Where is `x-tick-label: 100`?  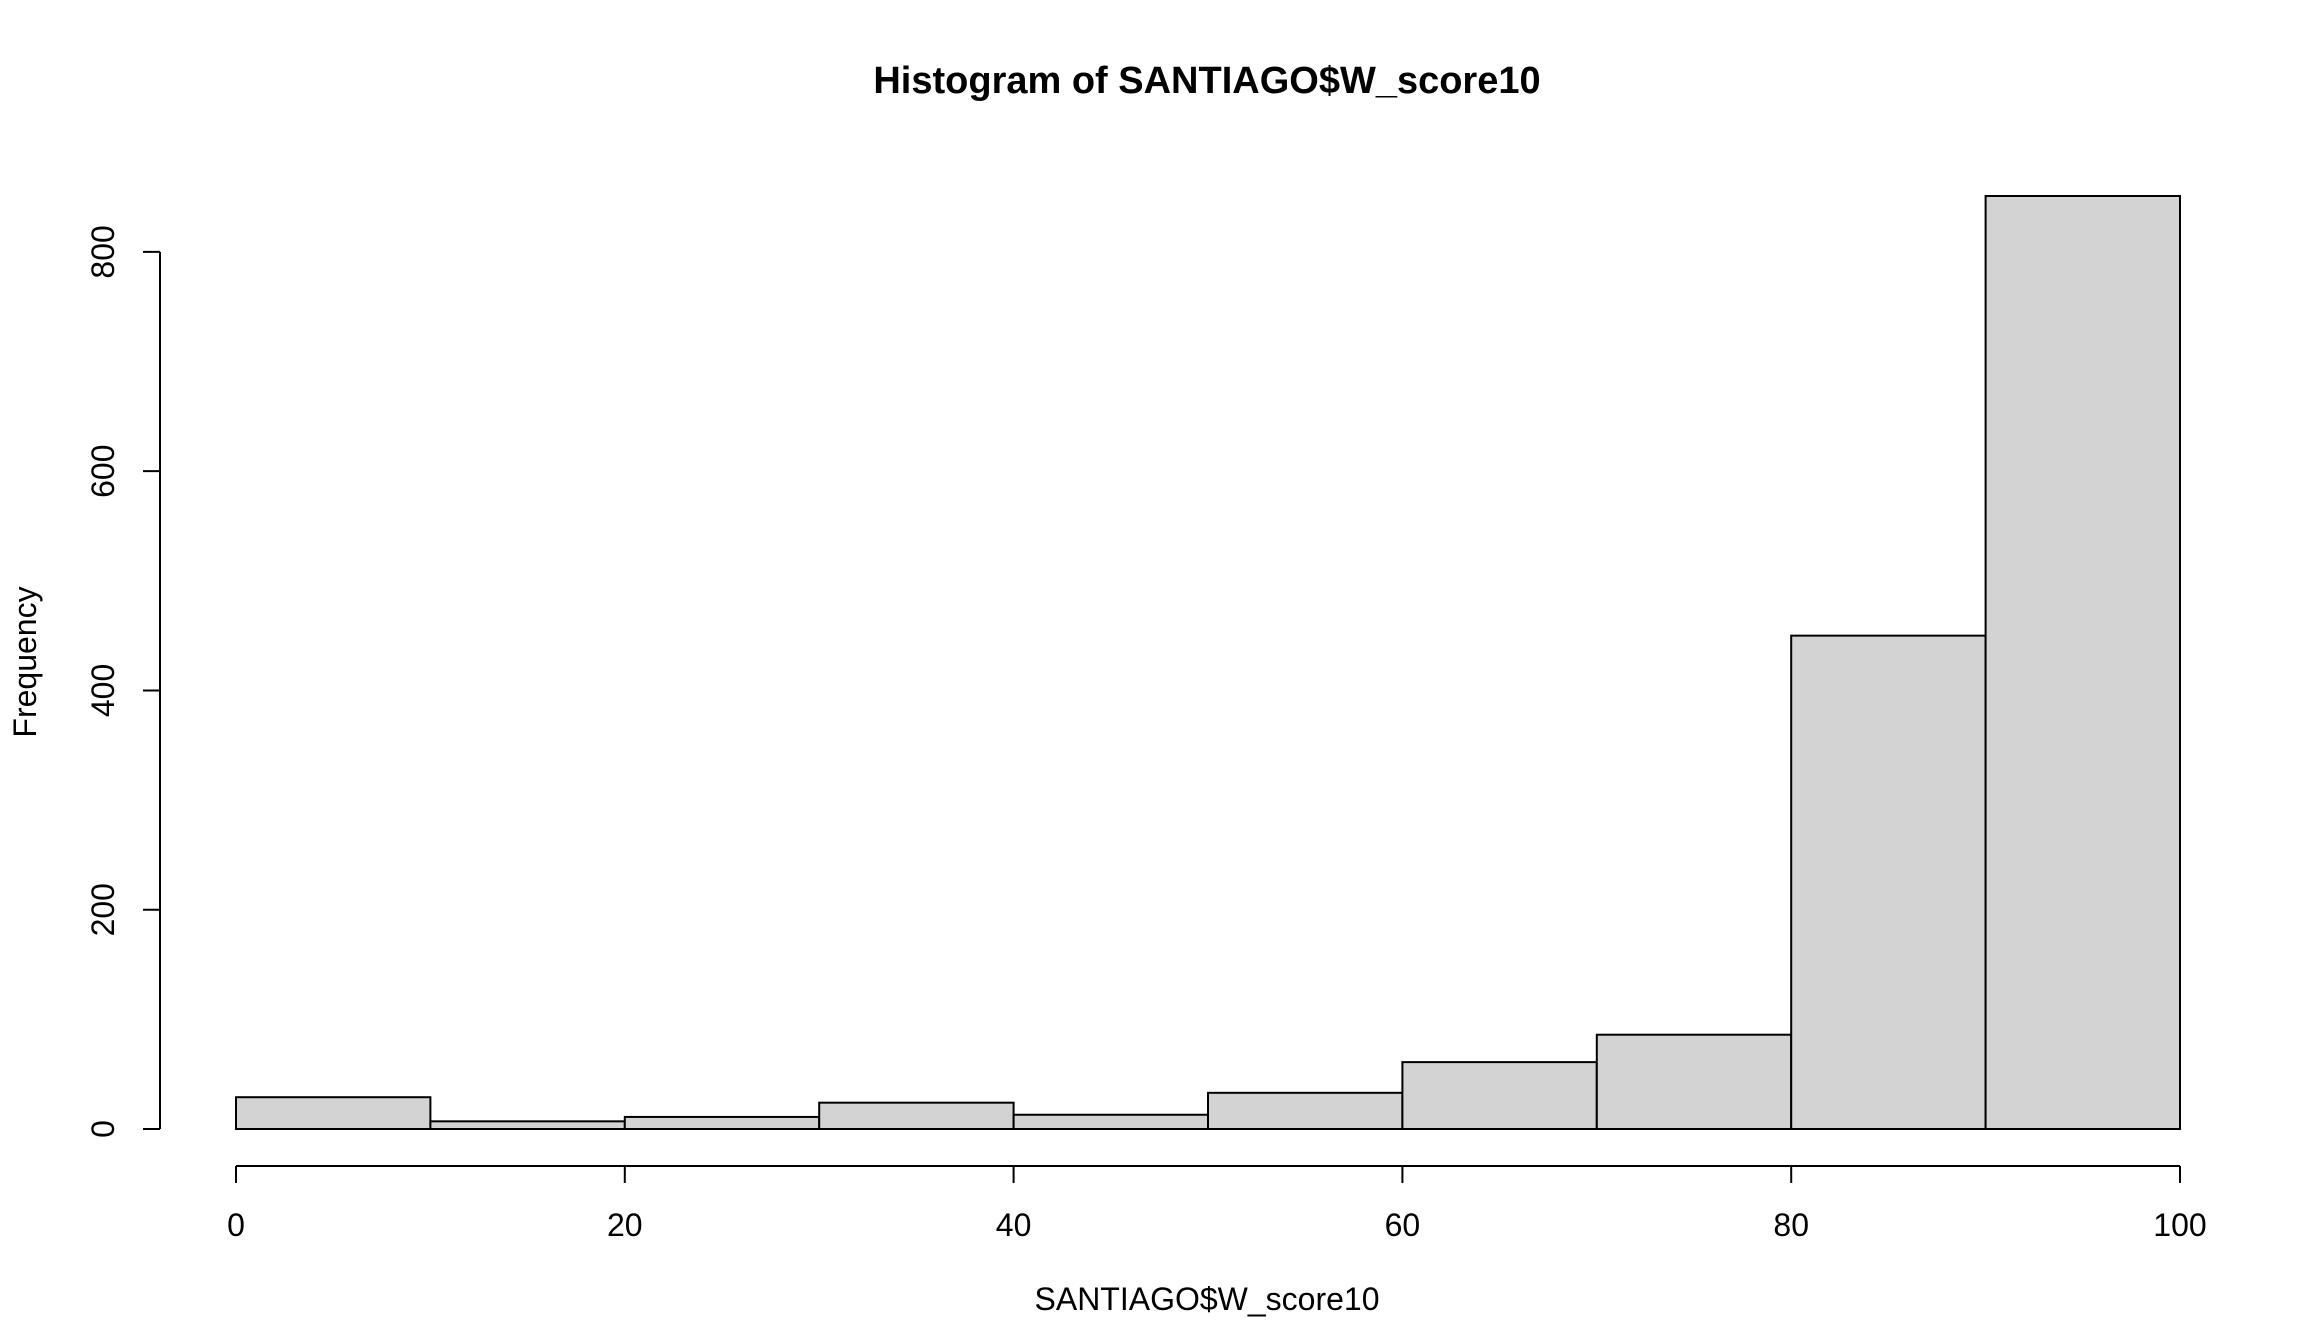
x-tick-label: 100 is located at coordinates (2179, 1225).